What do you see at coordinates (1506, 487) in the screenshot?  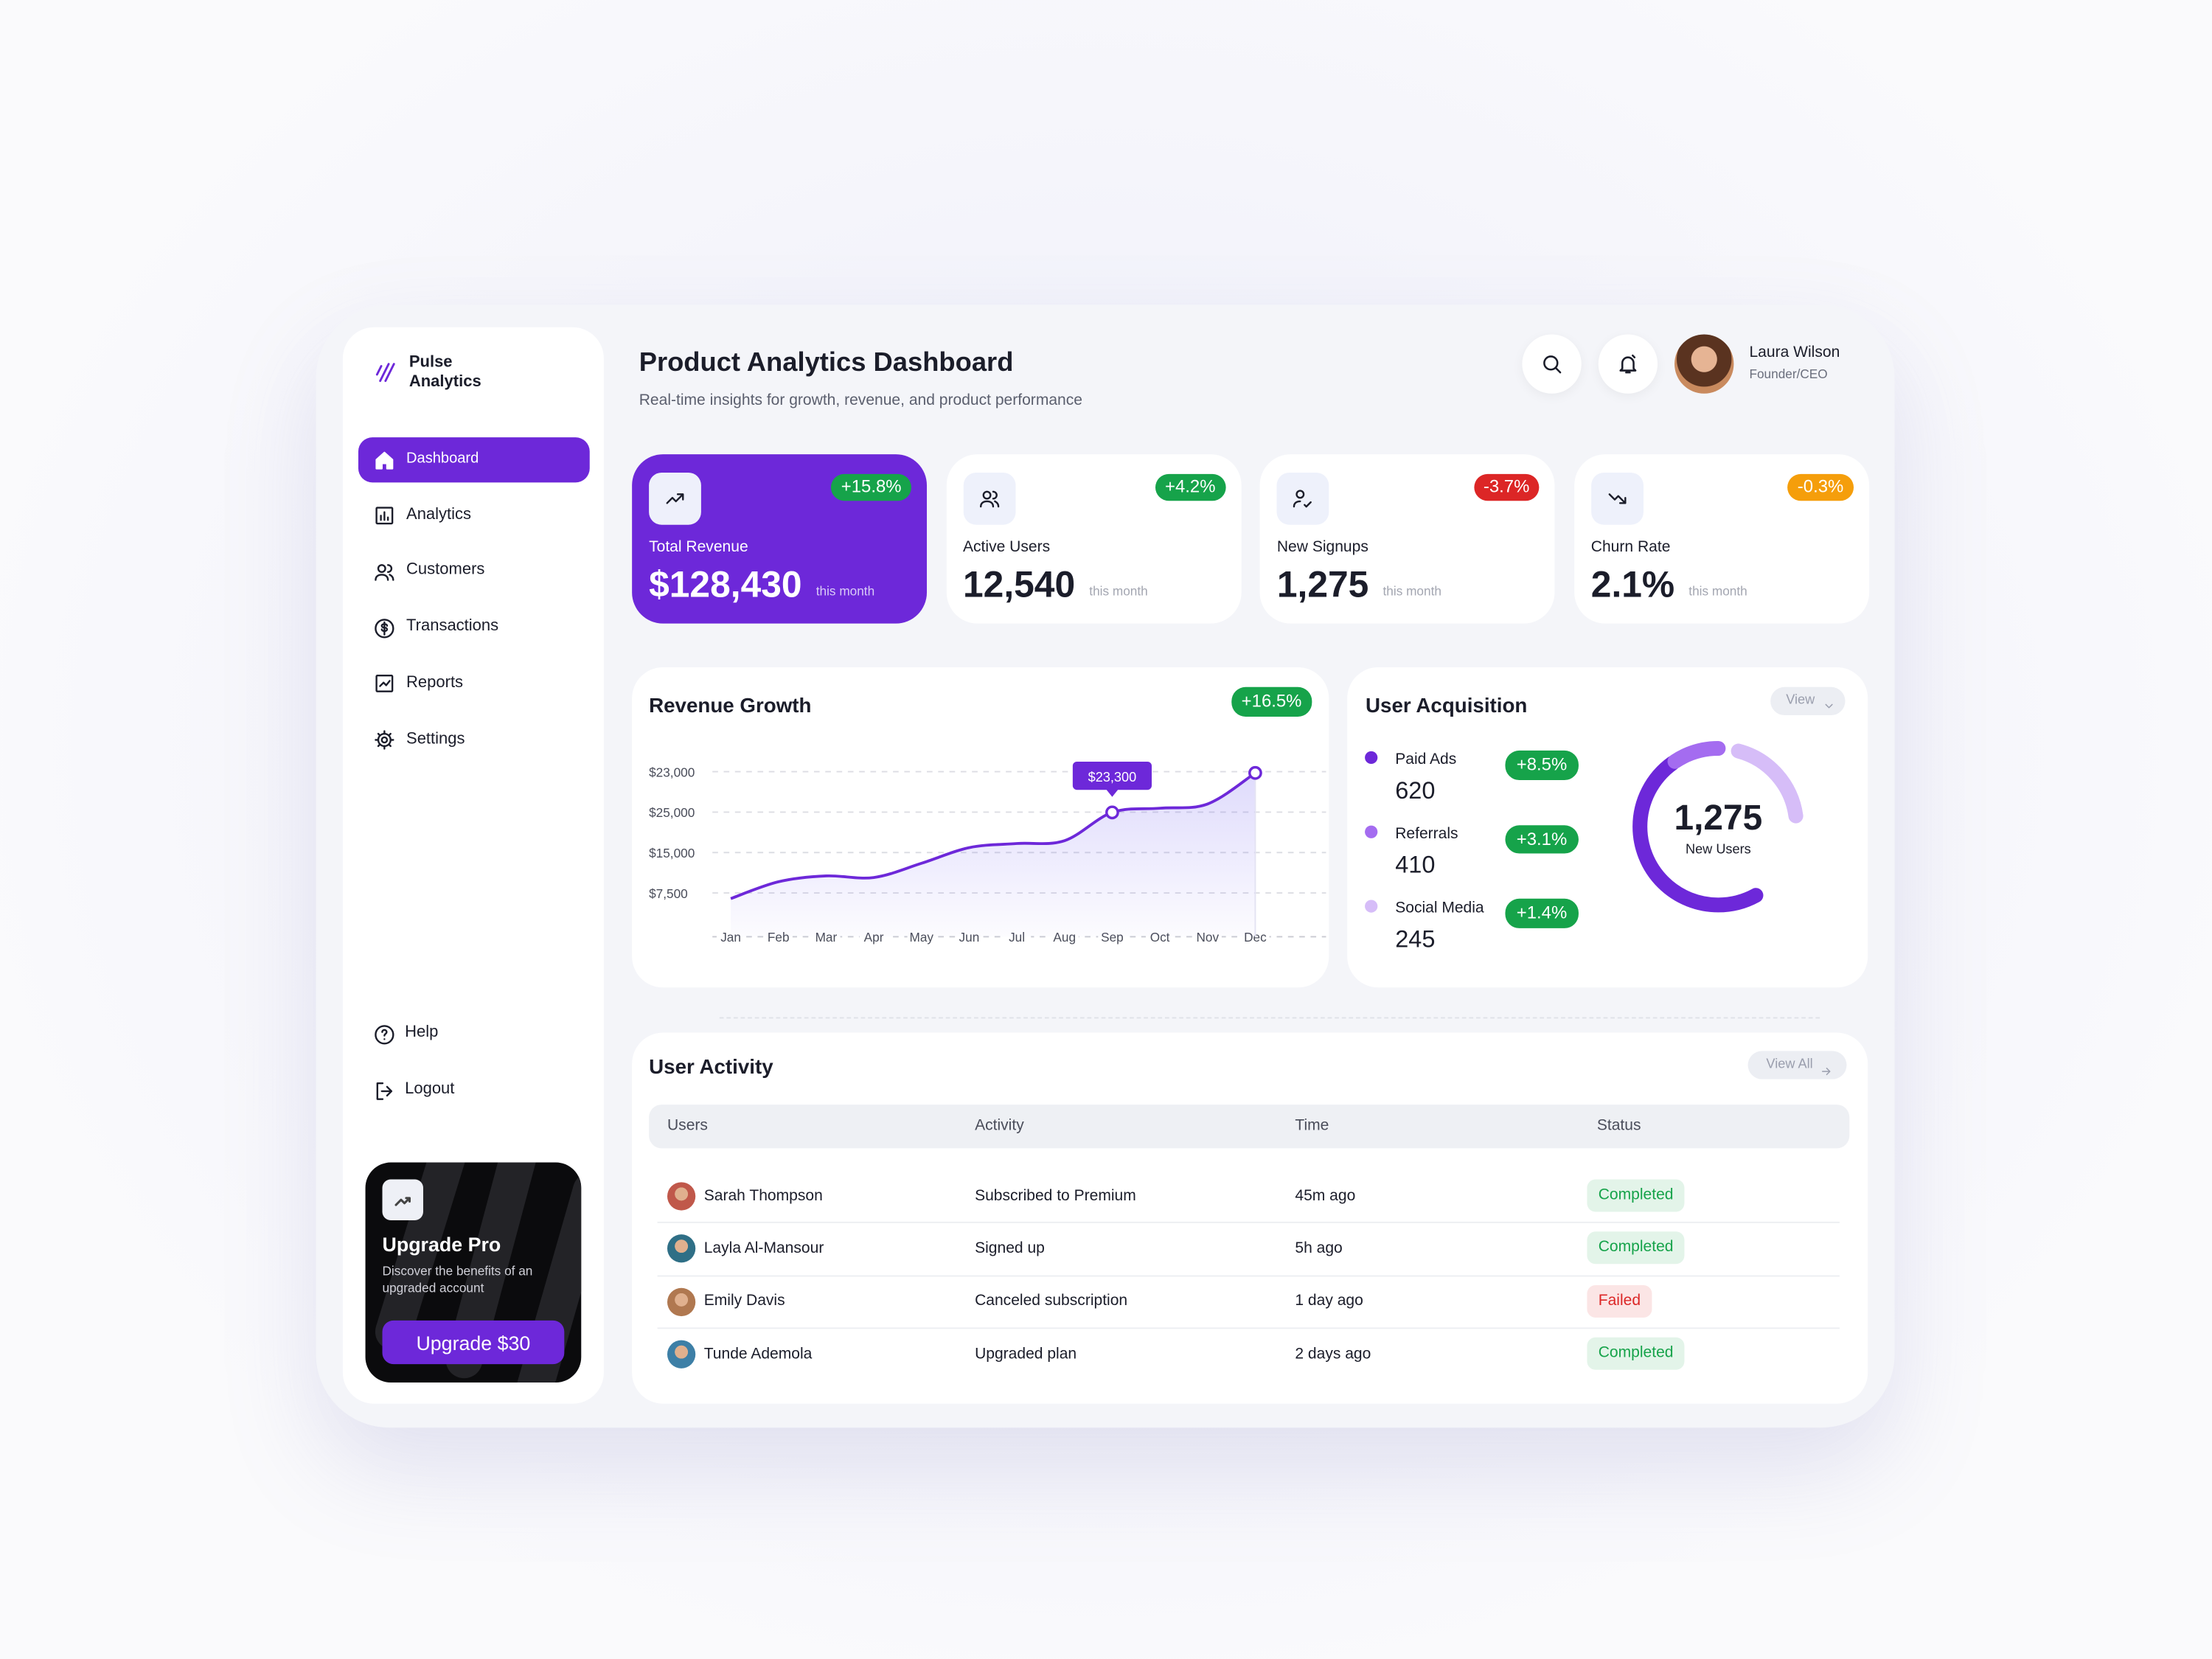 I see `kpi-change: -3.7%` at bounding box center [1506, 487].